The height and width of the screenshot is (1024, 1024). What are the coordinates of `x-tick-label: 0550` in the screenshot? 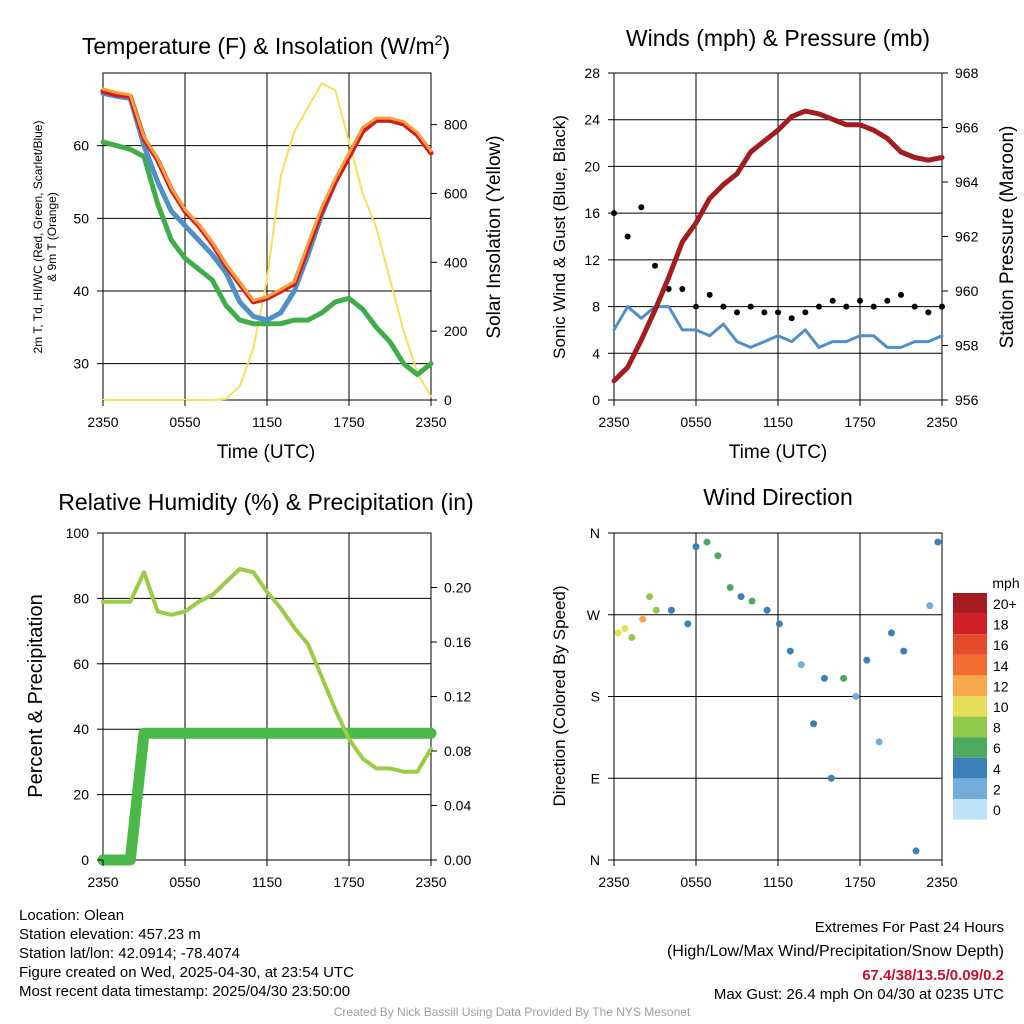 It's located at (184, 882).